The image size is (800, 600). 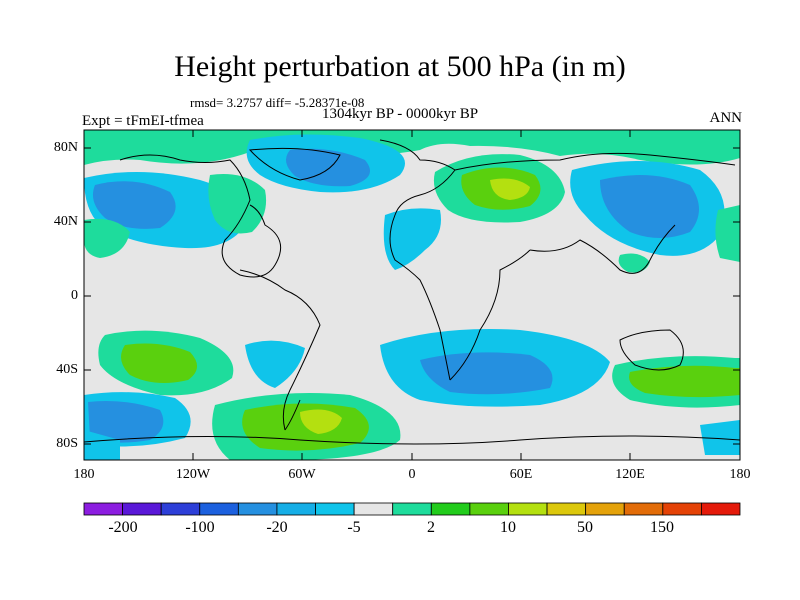 What do you see at coordinates (508, 527) in the screenshot?
I see `colorbar-label: 10` at bounding box center [508, 527].